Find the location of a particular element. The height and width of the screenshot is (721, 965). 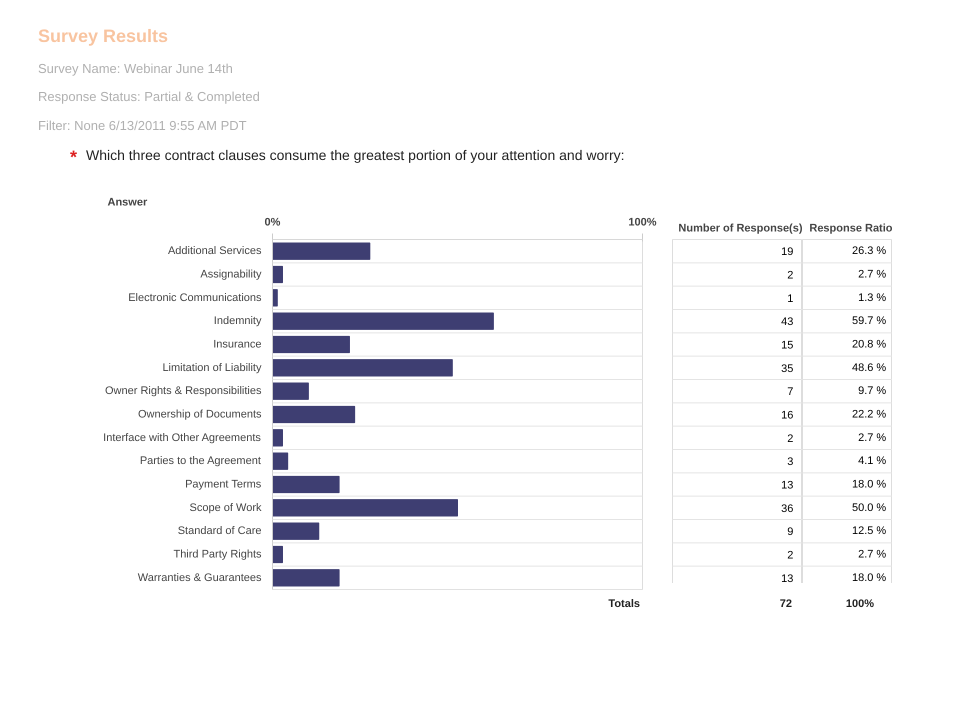

x-tick-label: 0% is located at coordinates (272, 222).